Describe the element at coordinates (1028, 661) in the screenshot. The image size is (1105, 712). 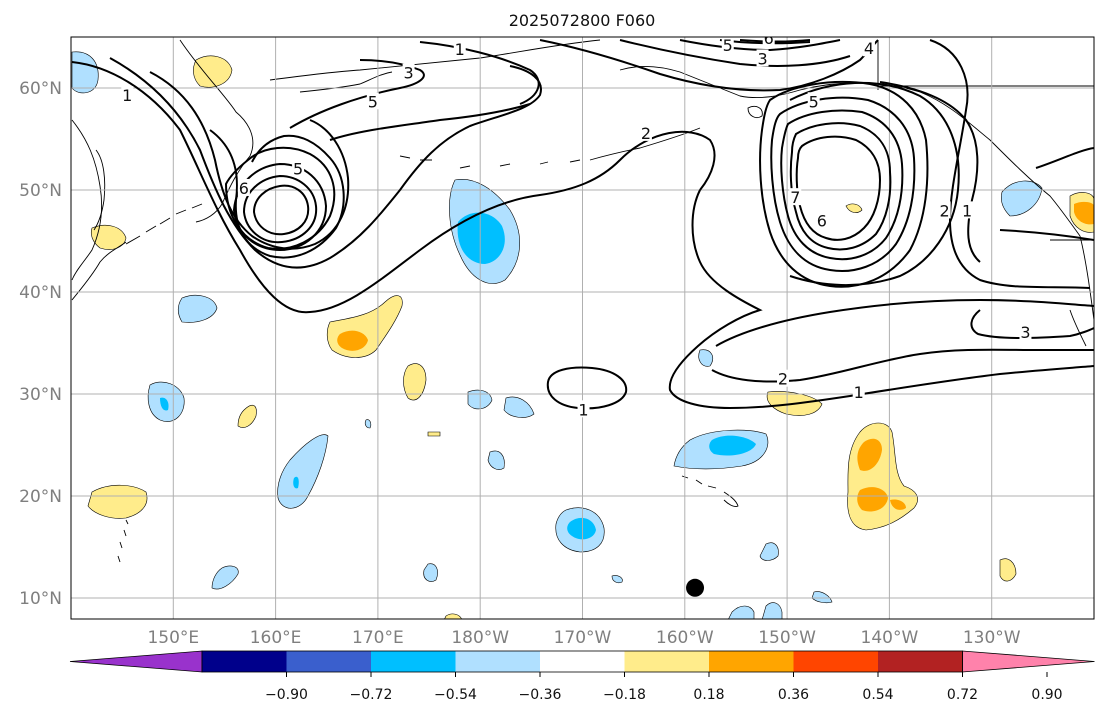
I see `colorbar-extend-high` at that location.